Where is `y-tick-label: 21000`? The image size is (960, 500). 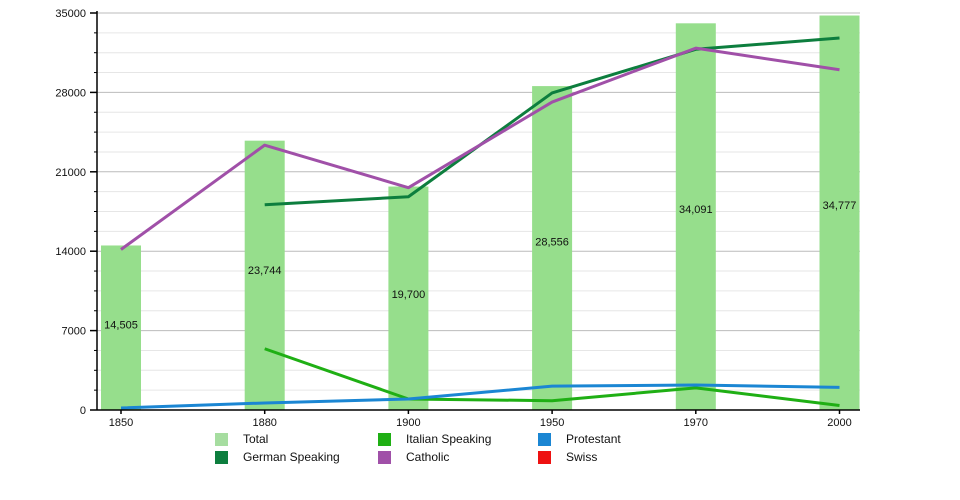
y-tick-label: 21000 is located at coordinates (70, 173).